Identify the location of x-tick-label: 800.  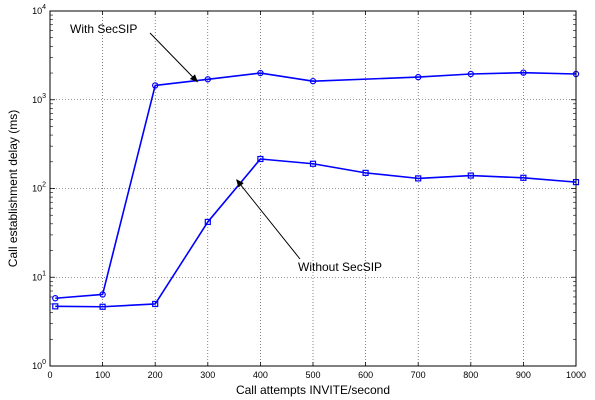
(470, 375).